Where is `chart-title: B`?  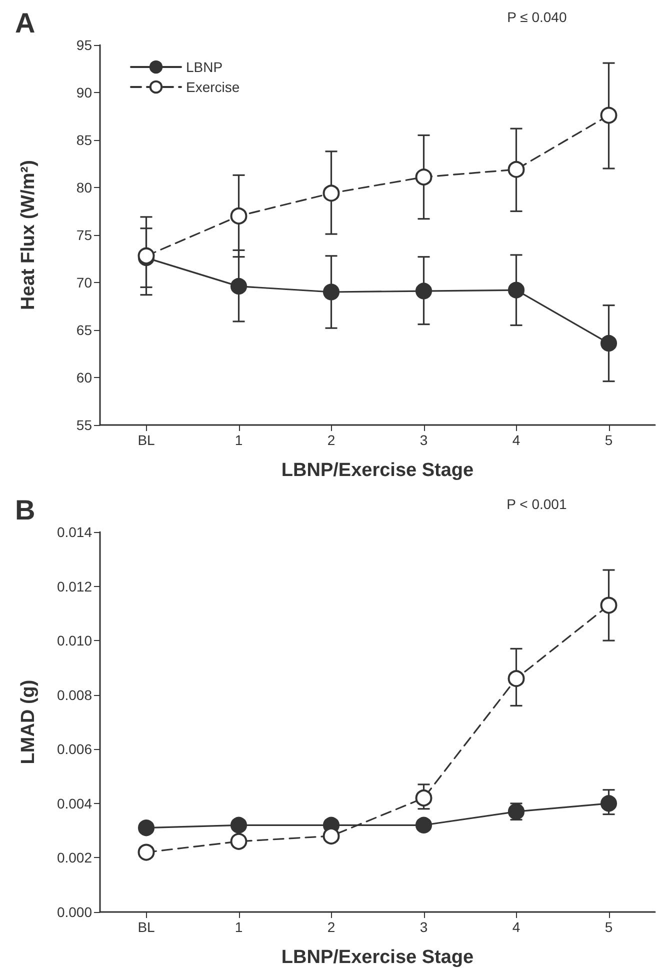
chart-title: B is located at coordinates (25, 510).